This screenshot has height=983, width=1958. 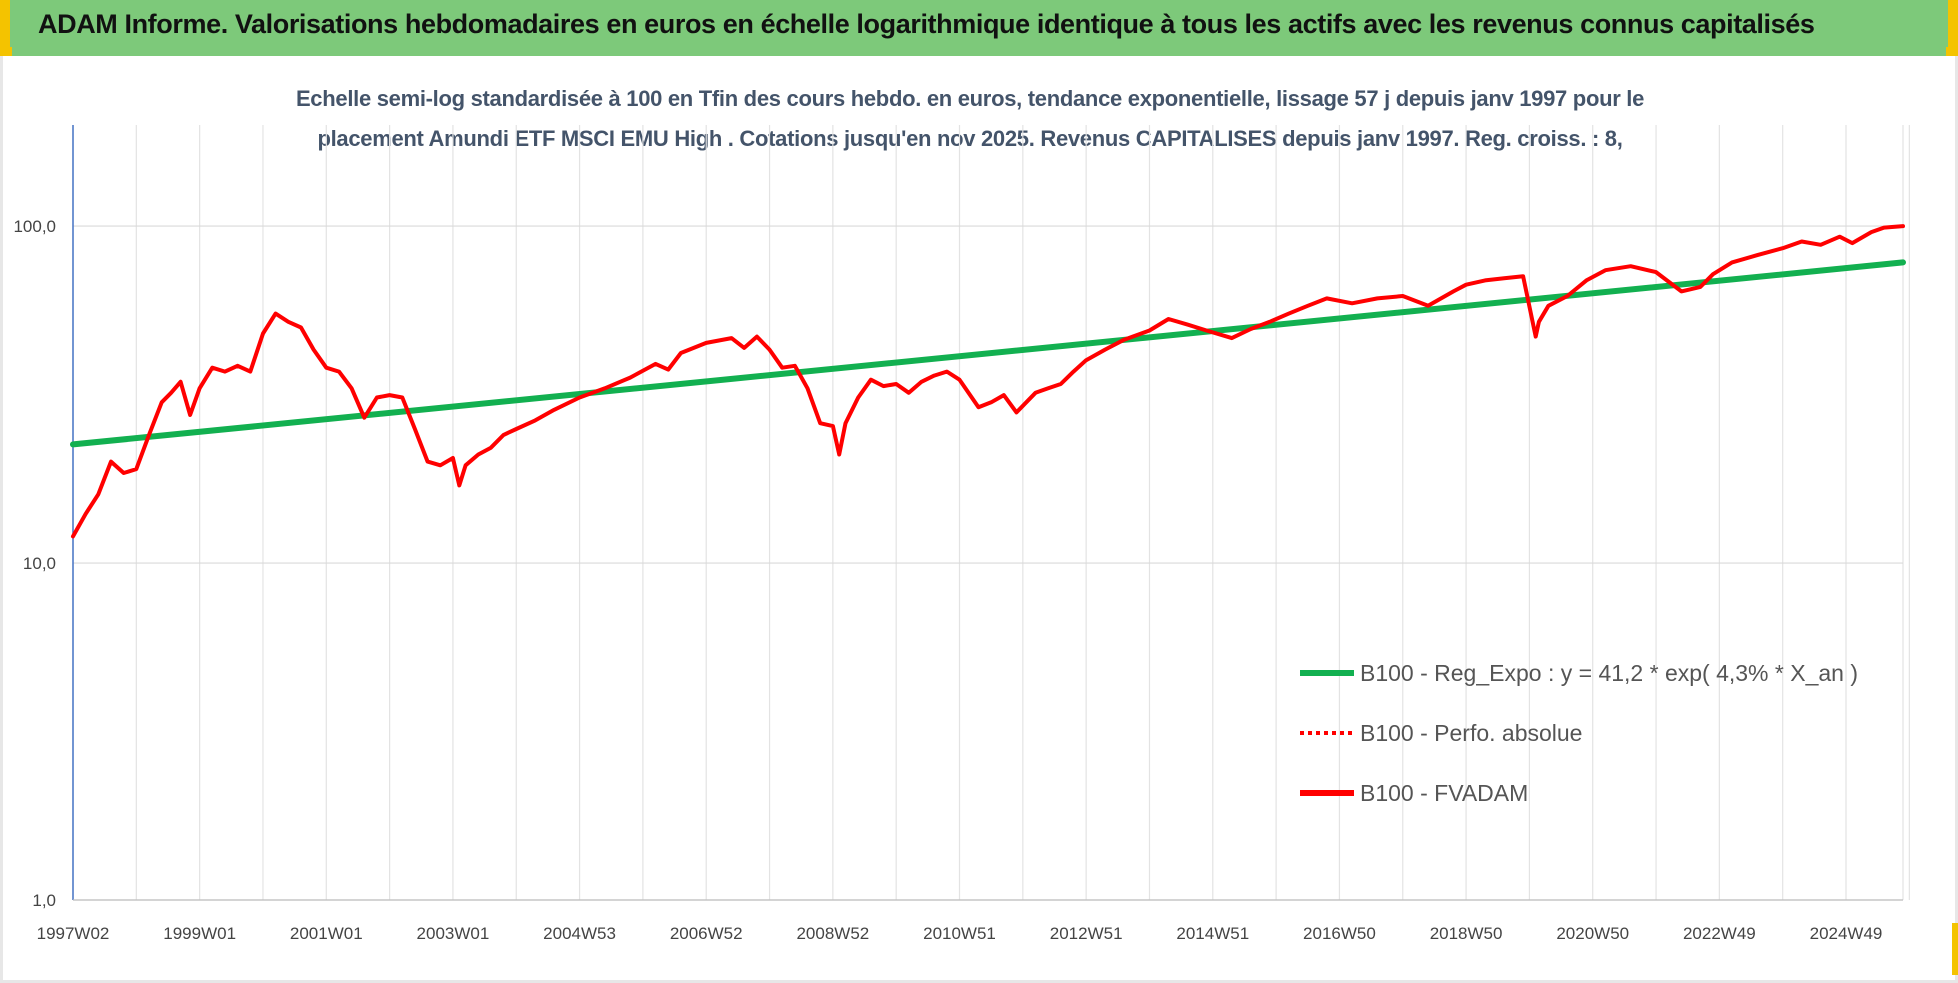 I want to click on x-tick-label: 2016W50, so click(x=1339, y=933).